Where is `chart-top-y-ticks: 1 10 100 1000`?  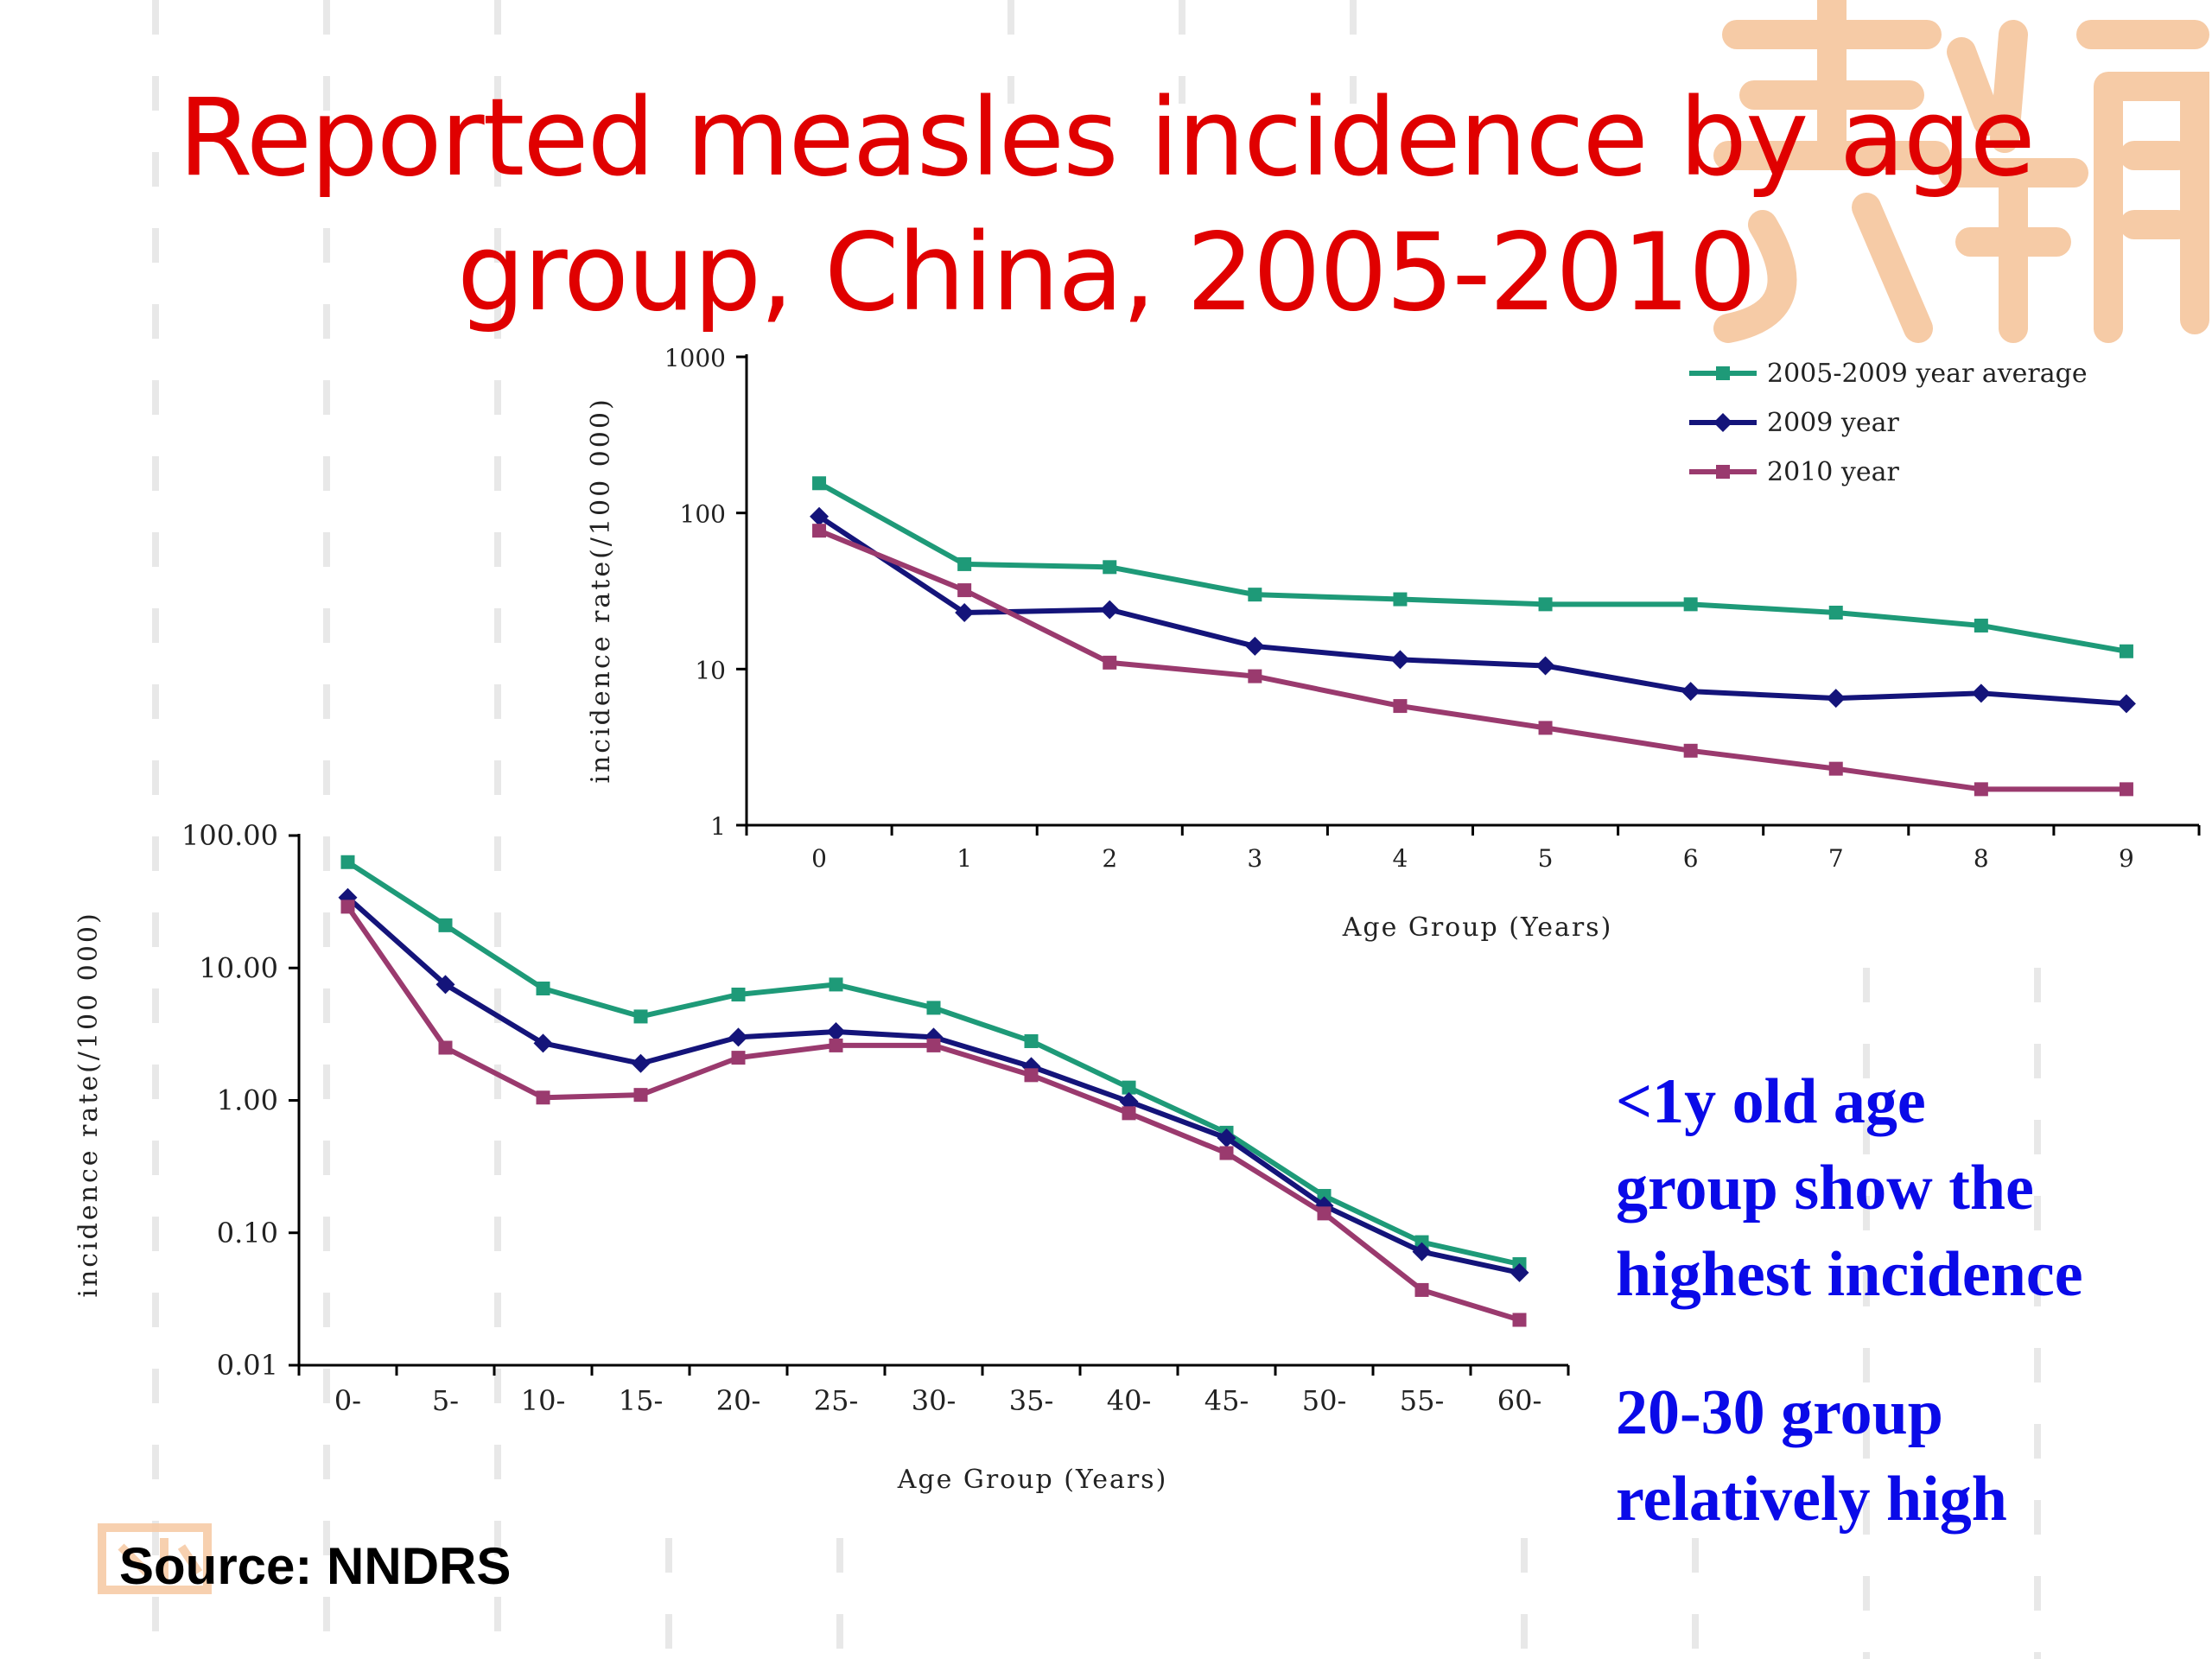
chart-top-y-ticks: 1 10 100 1000 is located at coordinates (705, 592).